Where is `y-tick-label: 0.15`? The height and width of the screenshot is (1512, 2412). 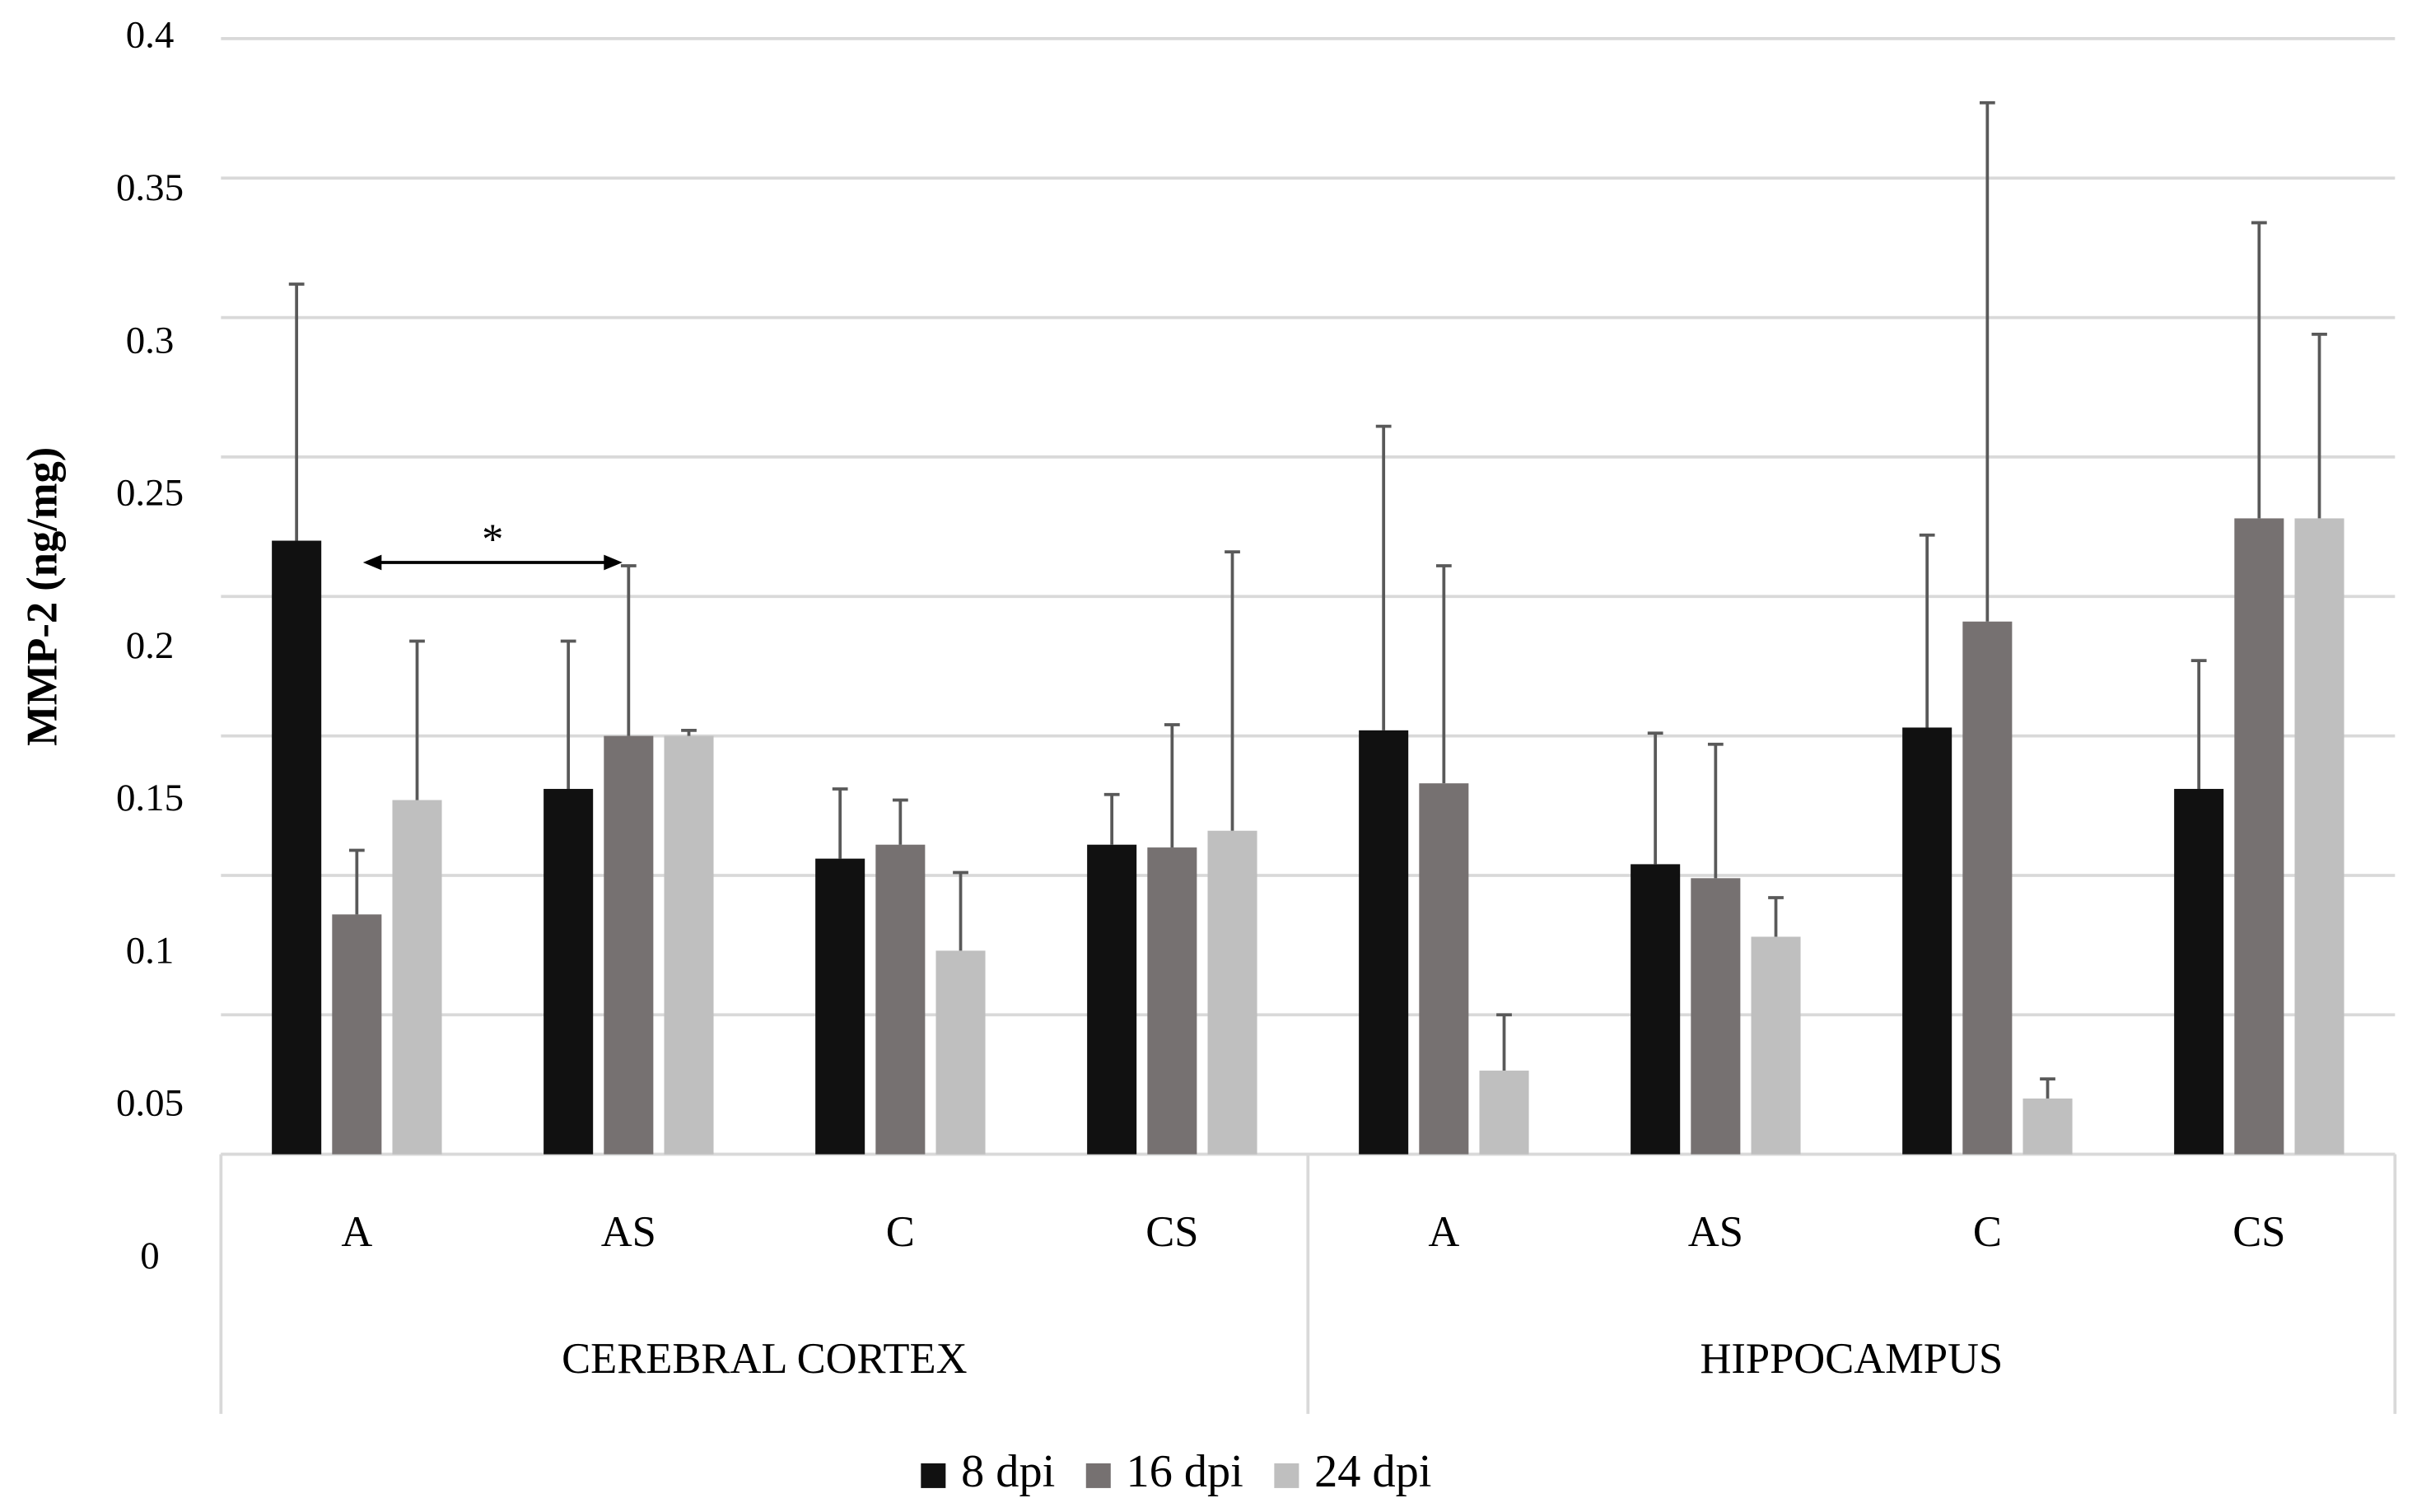 y-tick-label: 0.15 is located at coordinates (150, 798).